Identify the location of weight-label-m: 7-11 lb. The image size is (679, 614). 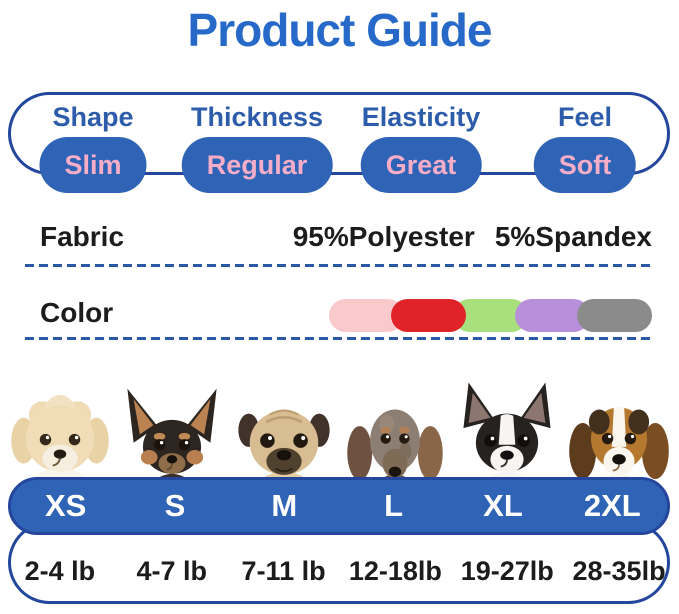
(283, 571).